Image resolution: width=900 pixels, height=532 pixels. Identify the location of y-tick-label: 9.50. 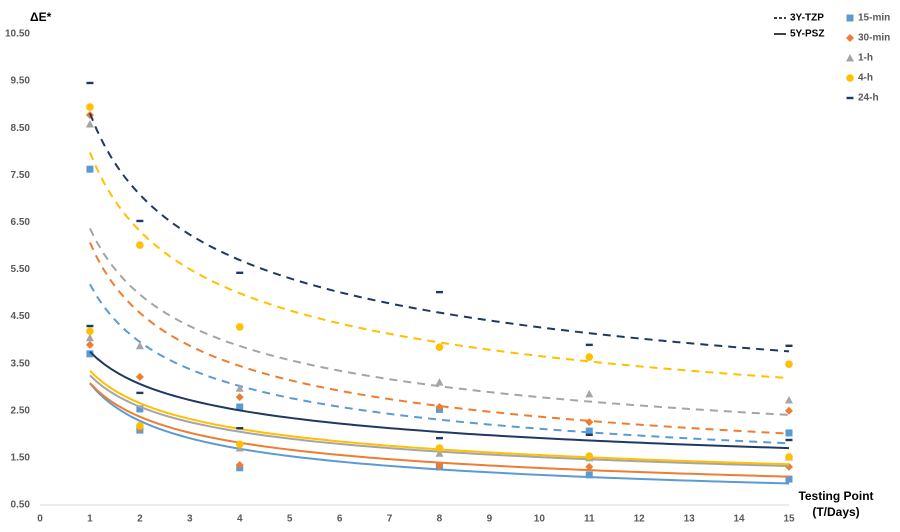
(21, 81).